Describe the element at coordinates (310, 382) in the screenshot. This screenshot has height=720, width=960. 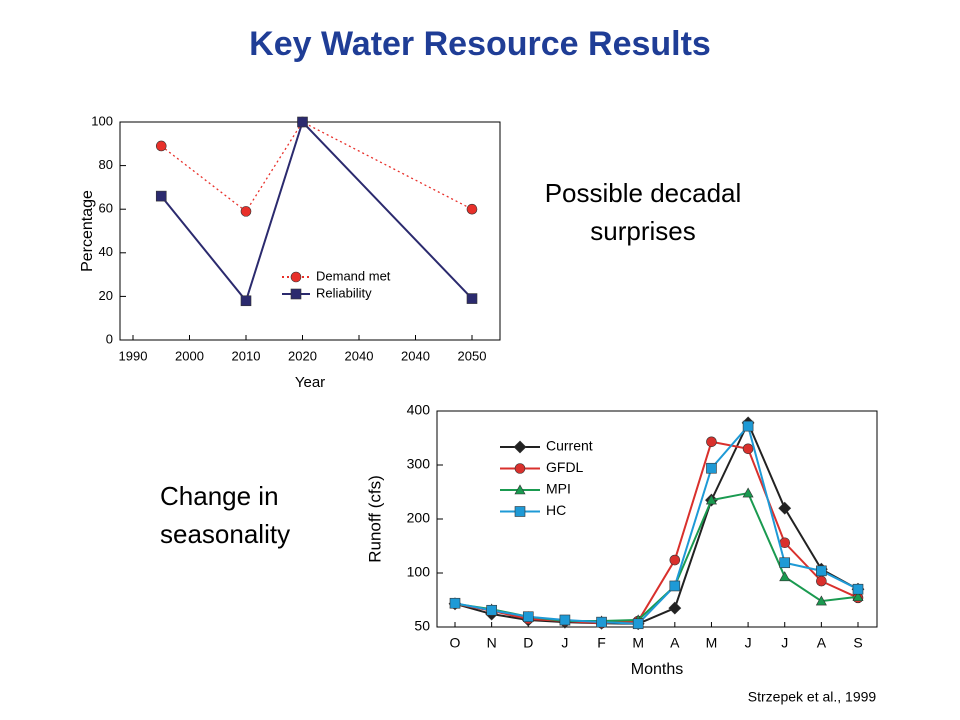
I see `x-axis-label: Year` at that location.